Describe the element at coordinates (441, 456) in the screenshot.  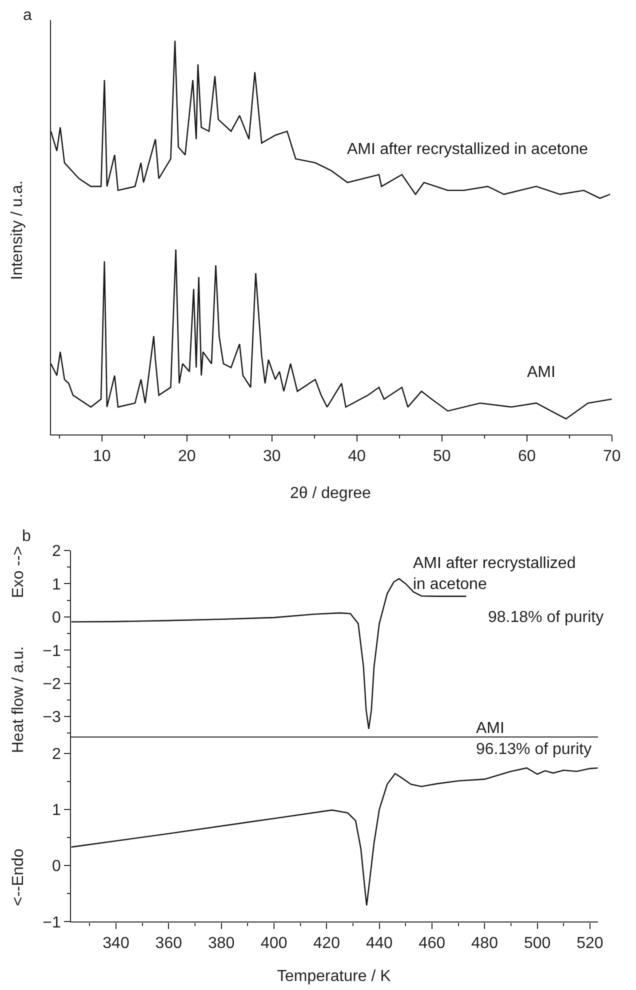
I see `x-tick-label: 50` at that location.